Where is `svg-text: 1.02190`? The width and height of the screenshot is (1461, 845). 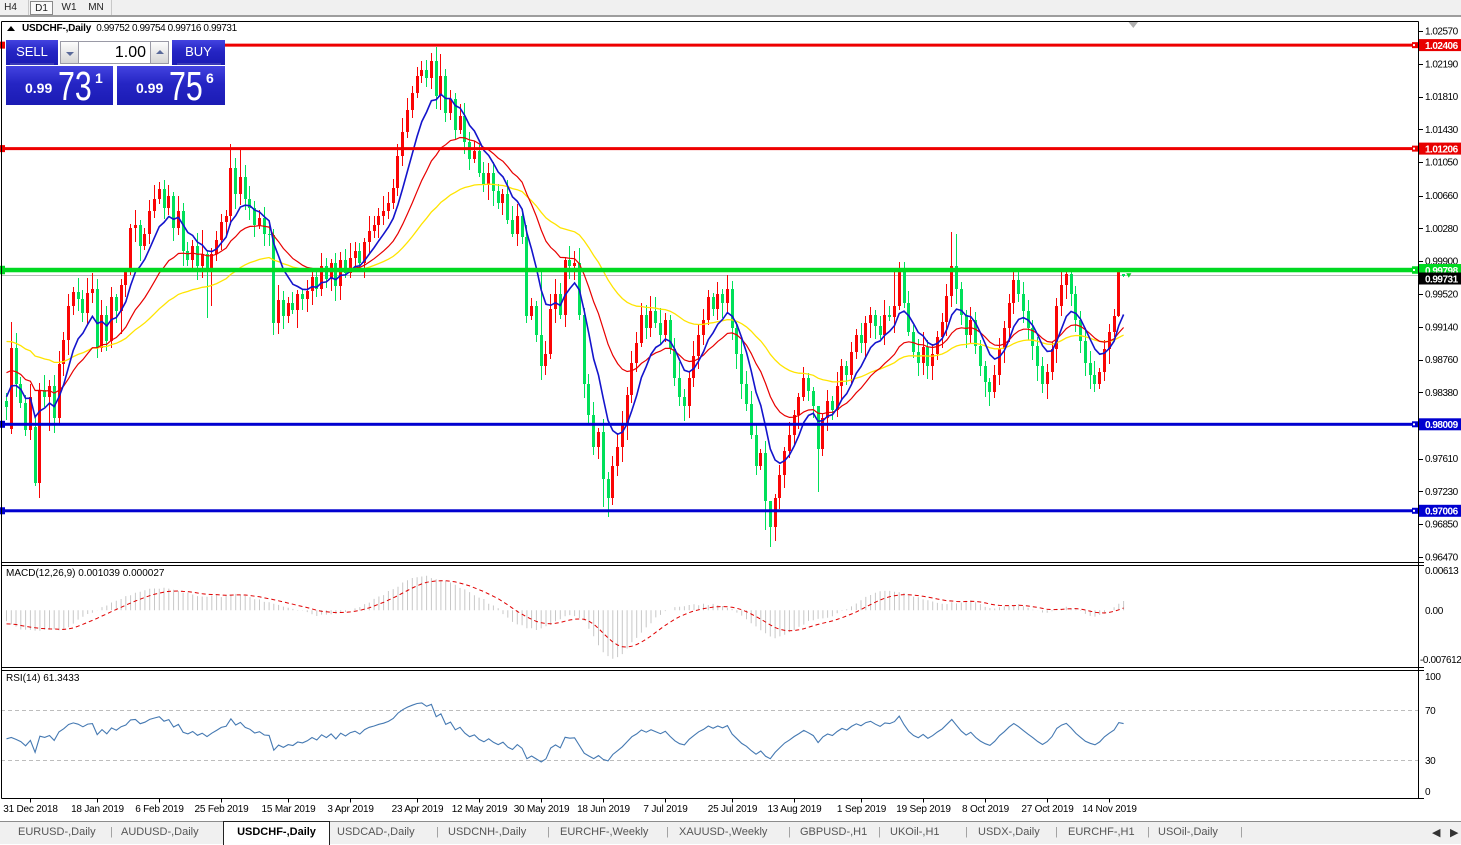 svg-text: 1.02190 is located at coordinates (1442, 64).